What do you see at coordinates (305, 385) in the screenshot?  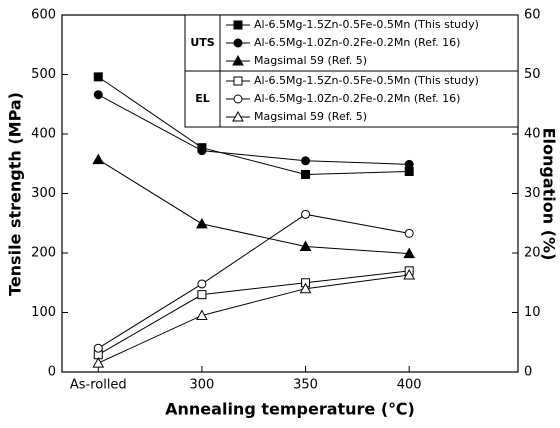 I see `x-tick-label: 350` at bounding box center [305, 385].